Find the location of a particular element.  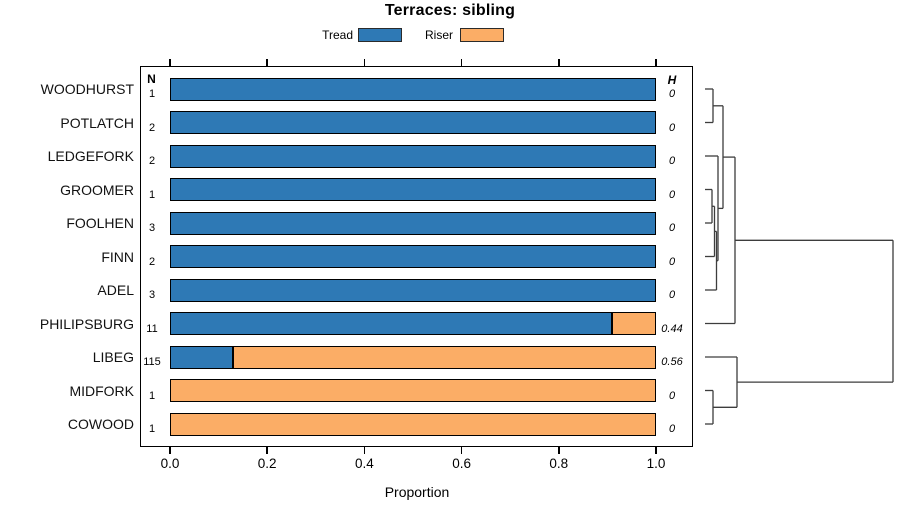

legend-swatch-tread is located at coordinates (380, 35).